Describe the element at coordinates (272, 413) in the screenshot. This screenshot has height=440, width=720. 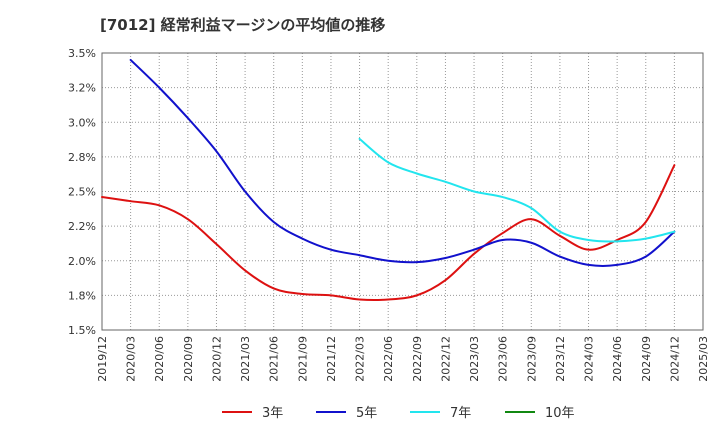
I see `legend-label-1: 3年` at that location.